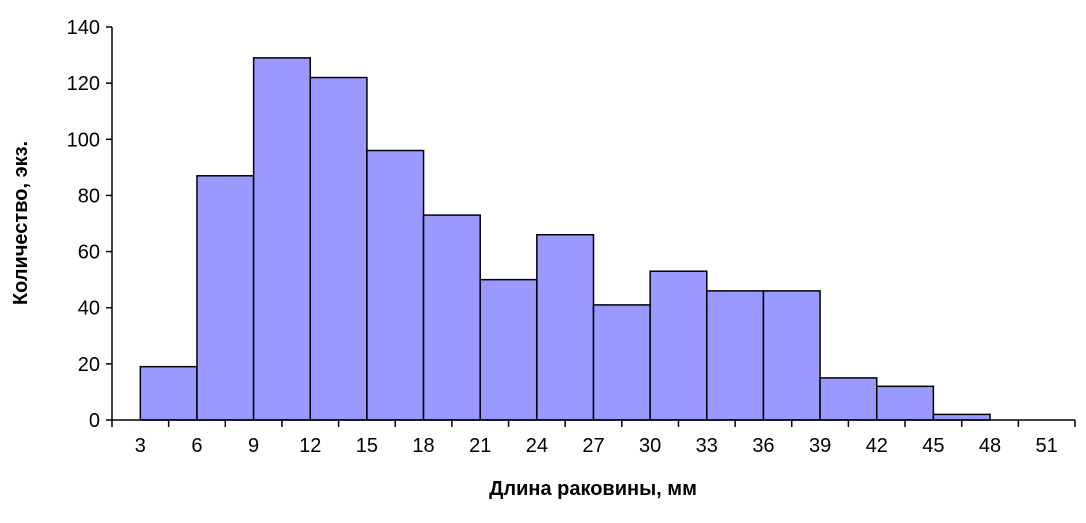  What do you see at coordinates (89, 309) in the screenshot?
I see `y-tick-label: 40` at bounding box center [89, 309].